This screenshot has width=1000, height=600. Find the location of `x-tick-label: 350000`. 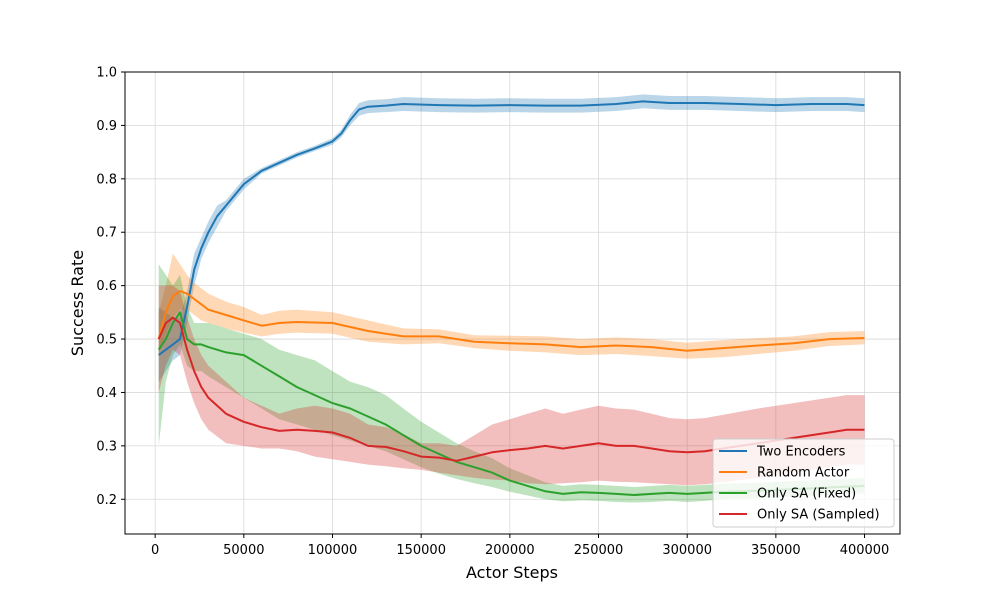

x-tick-label: 350000 is located at coordinates (776, 550).